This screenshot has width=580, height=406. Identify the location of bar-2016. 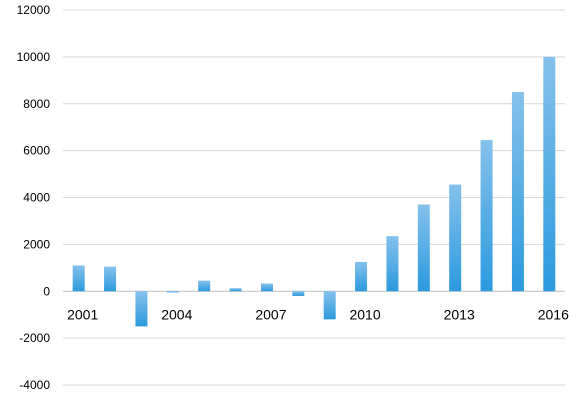
(549, 174).